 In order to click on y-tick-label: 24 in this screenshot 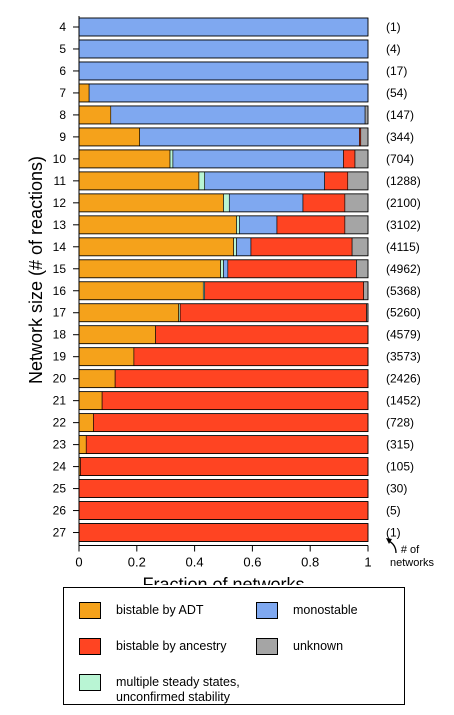, I will do `click(60, 467)`.